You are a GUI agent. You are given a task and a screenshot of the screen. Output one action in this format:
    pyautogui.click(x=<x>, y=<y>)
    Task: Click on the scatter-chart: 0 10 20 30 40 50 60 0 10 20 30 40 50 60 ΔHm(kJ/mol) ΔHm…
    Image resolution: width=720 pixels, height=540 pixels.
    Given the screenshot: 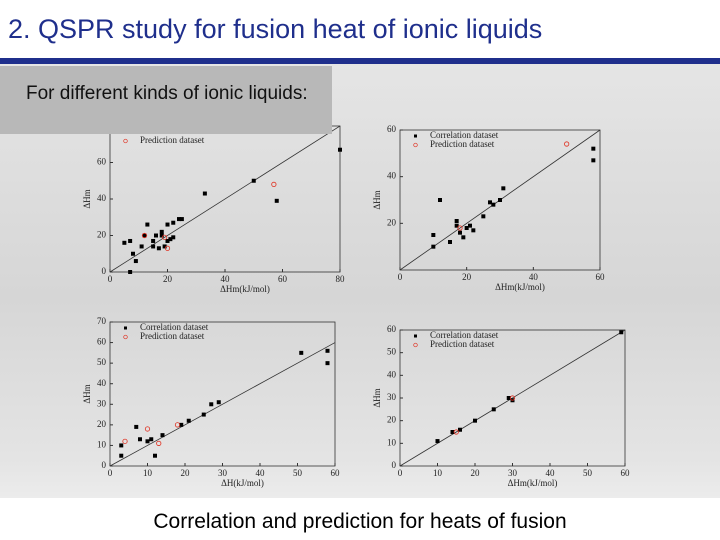 What is the action you would take?
    pyautogui.click(x=501, y=406)
    